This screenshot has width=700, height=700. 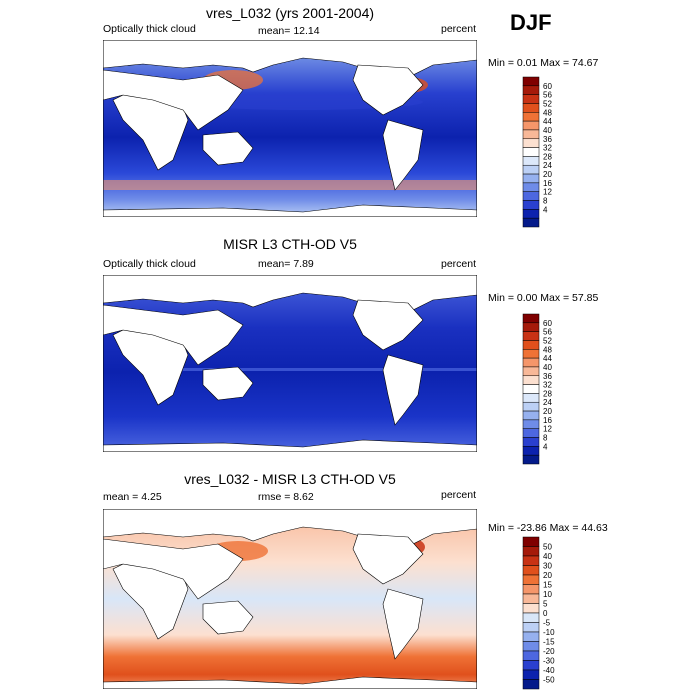 What do you see at coordinates (547, 323) in the screenshot?
I see `colorbar-tick-label: 60` at bounding box center [547, 323].